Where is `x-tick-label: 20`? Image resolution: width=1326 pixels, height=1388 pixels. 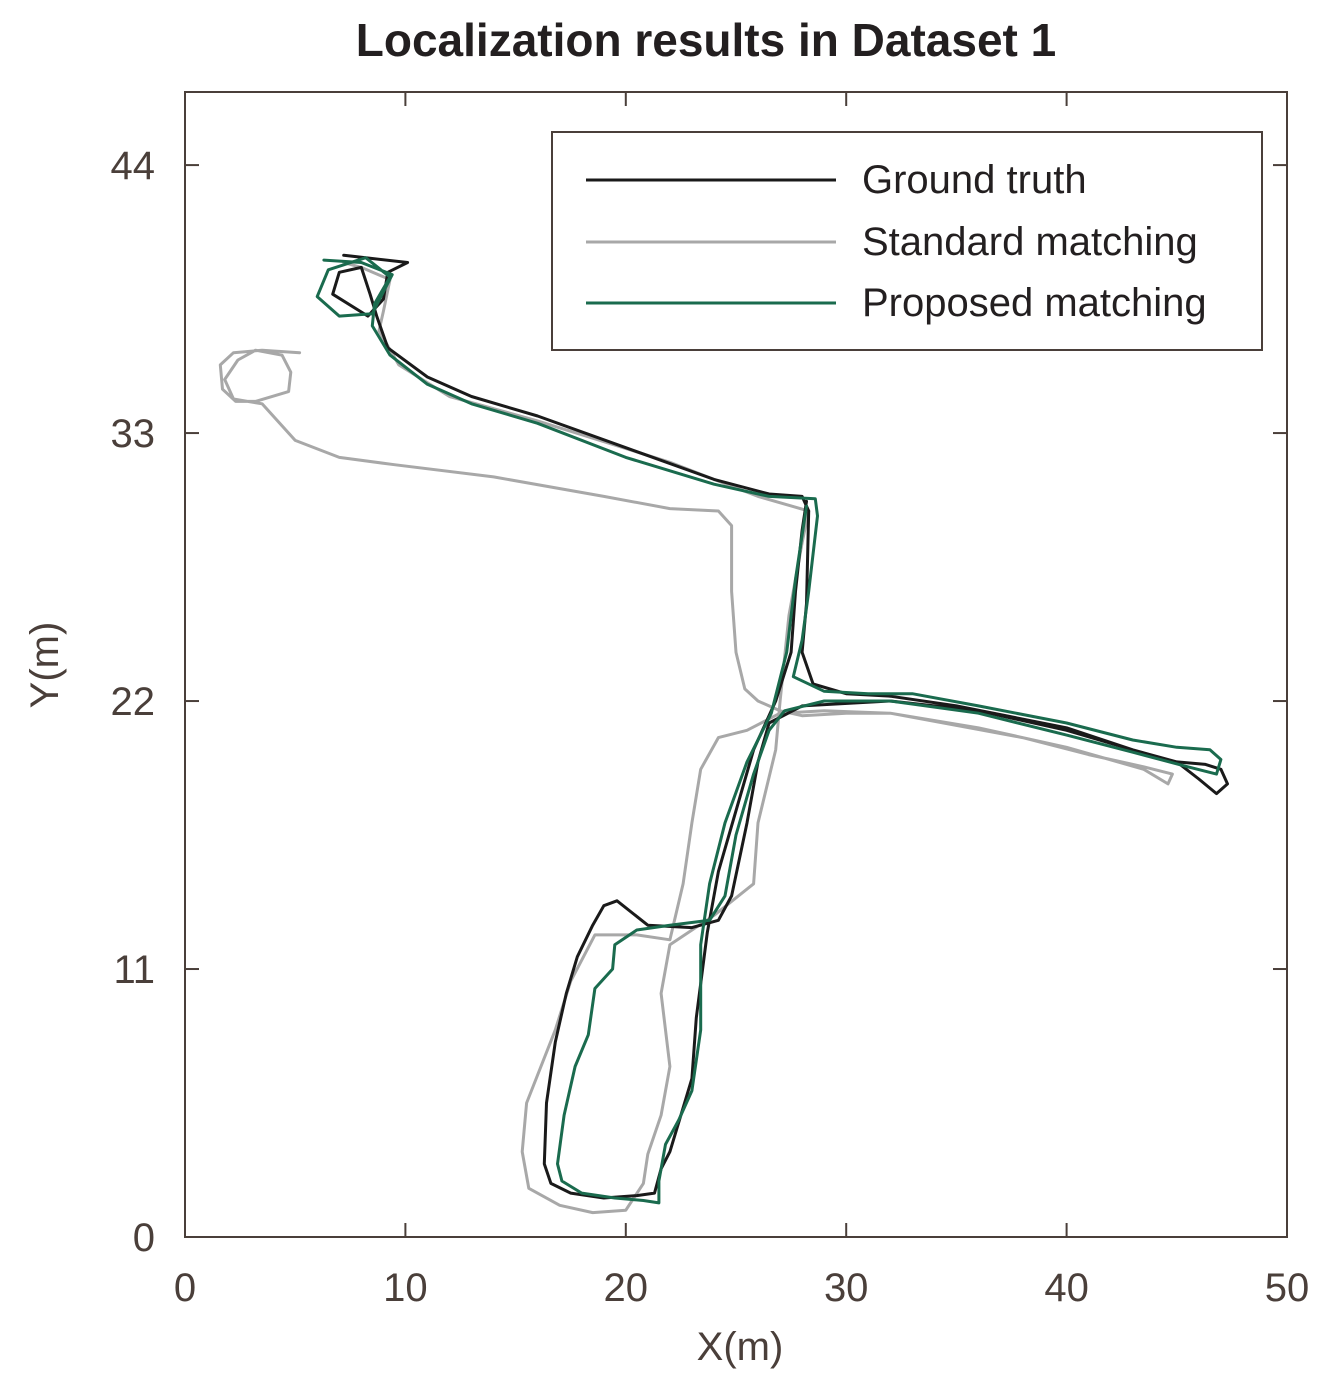
x-tick-label: 20 is located at coordinates (626, 1288).